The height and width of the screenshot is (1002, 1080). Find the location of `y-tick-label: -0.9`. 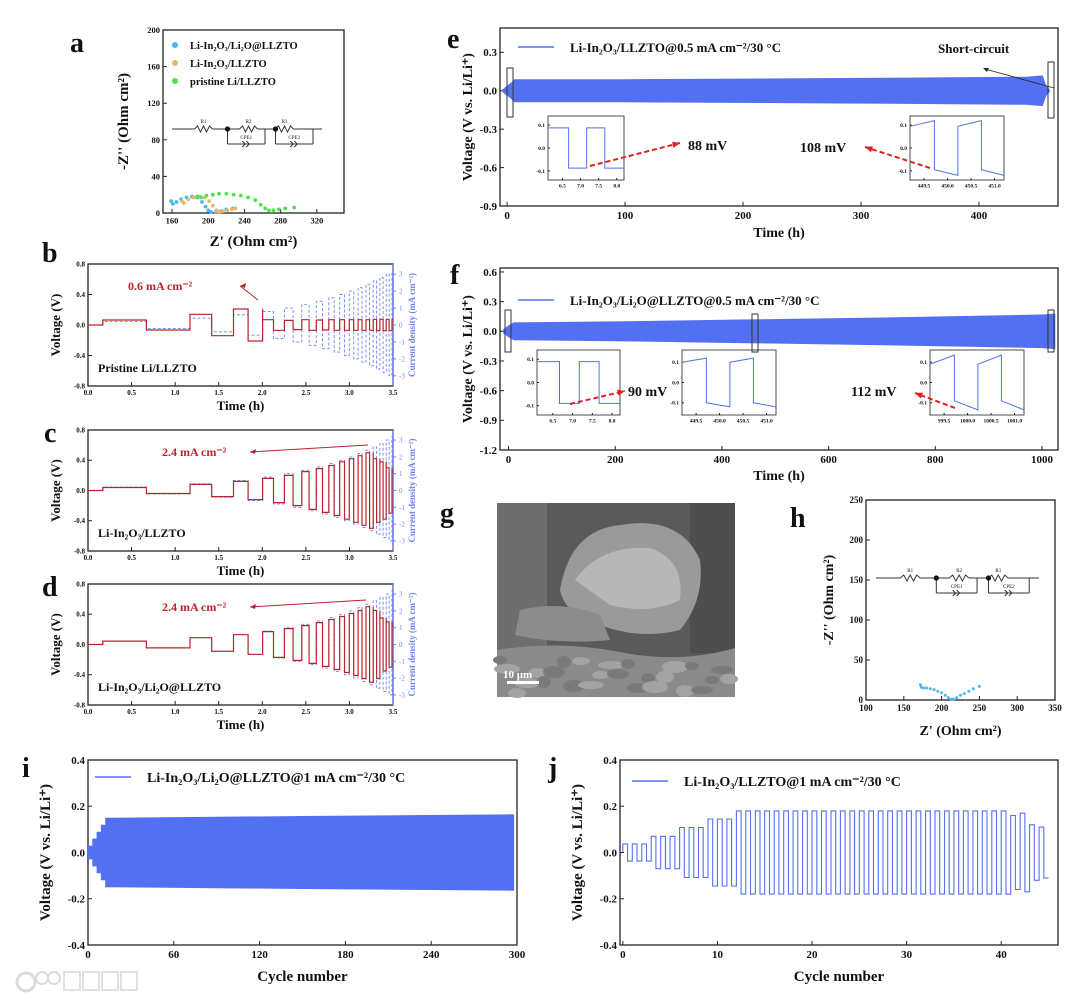

y-tick-label: -0.9 is located at coordinates (489, 207).